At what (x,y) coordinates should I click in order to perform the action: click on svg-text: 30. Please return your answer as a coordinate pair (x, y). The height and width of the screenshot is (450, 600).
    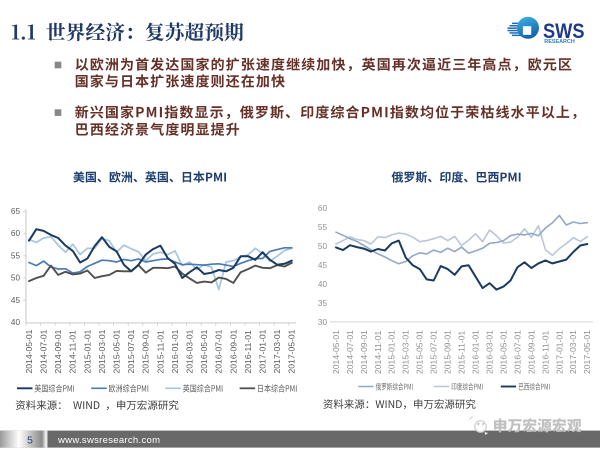
    Looking at the image, I should click on (323, 322).